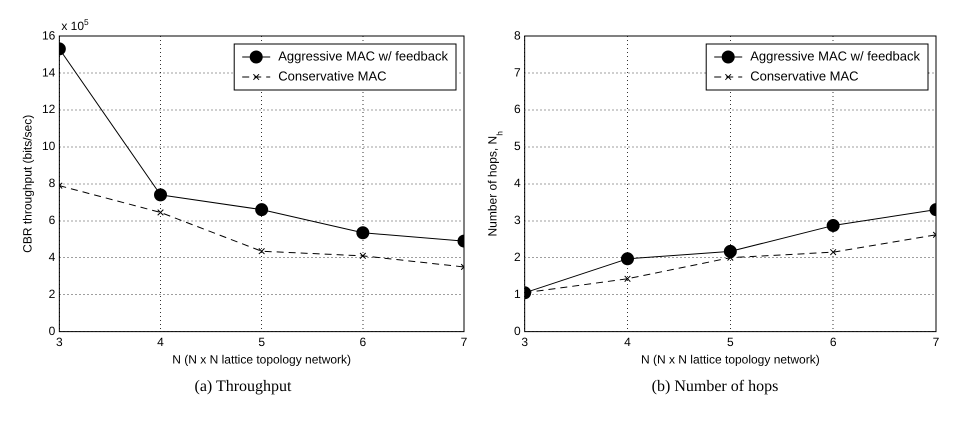 The width and height of the screenshot is (958, 445). Describe the element at coordinates (27, 183) in the screenshot. I see `y-axis-title: CBR throughput (bits/sec)` at that location.